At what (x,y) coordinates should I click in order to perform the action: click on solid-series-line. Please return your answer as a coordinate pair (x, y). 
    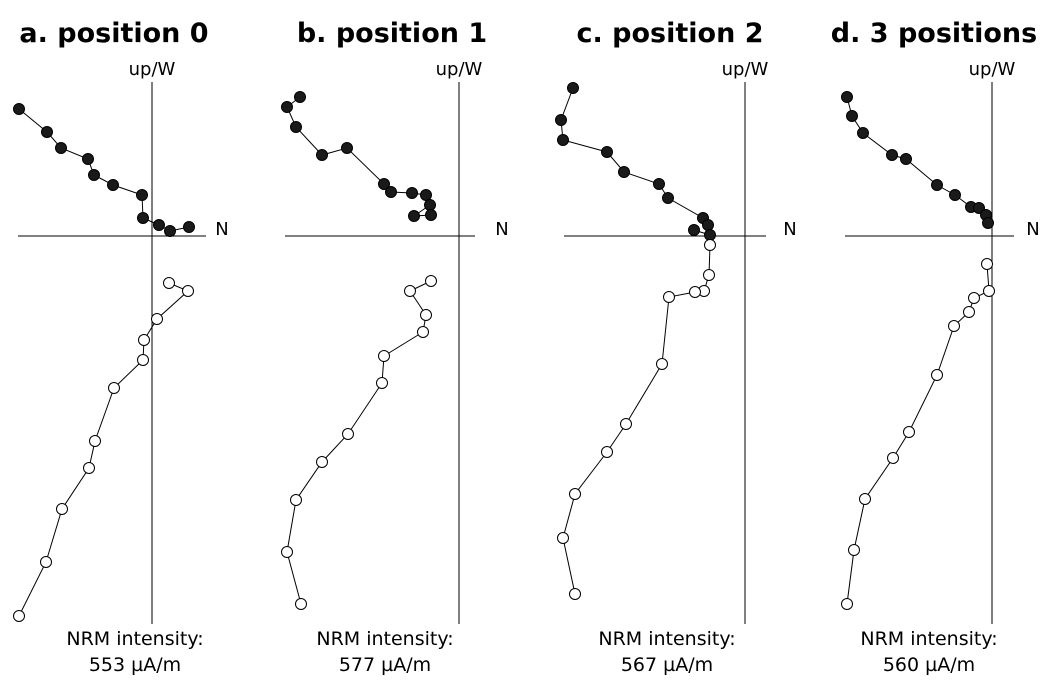
    Looking at the image, I should click on (635, 161).